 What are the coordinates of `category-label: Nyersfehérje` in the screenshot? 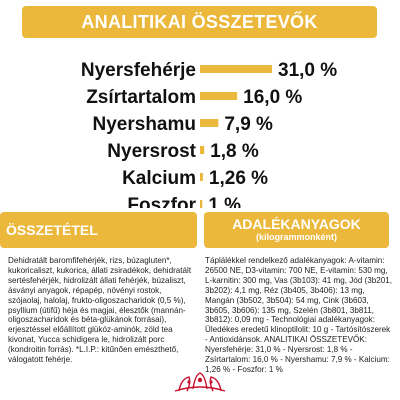 It's located at (138, 70).